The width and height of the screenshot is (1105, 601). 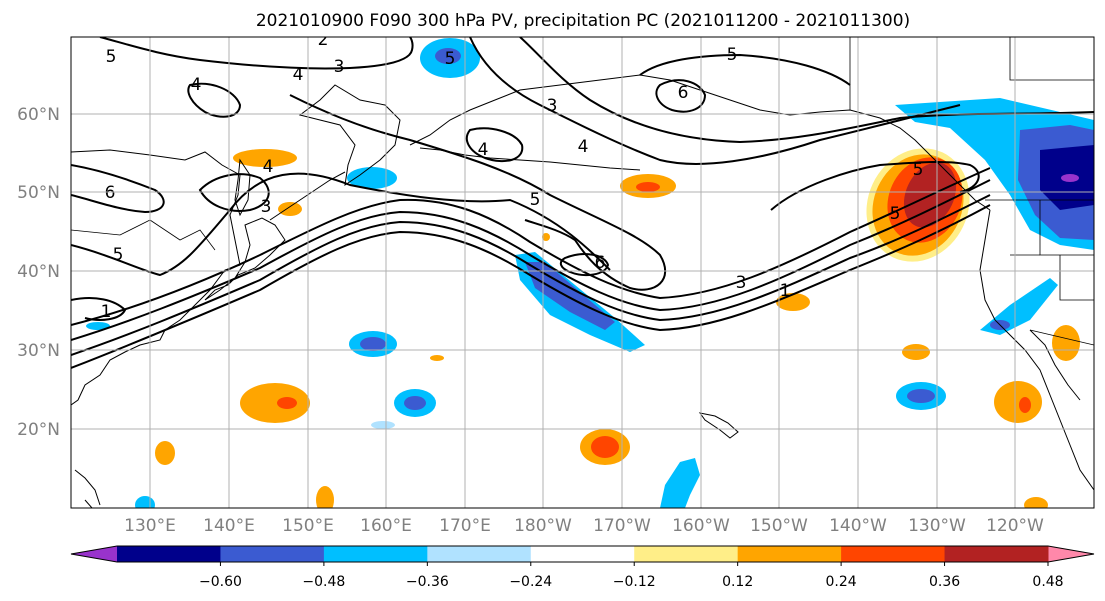 I want to click on precip-area-japan, so click(x=290, y=209).